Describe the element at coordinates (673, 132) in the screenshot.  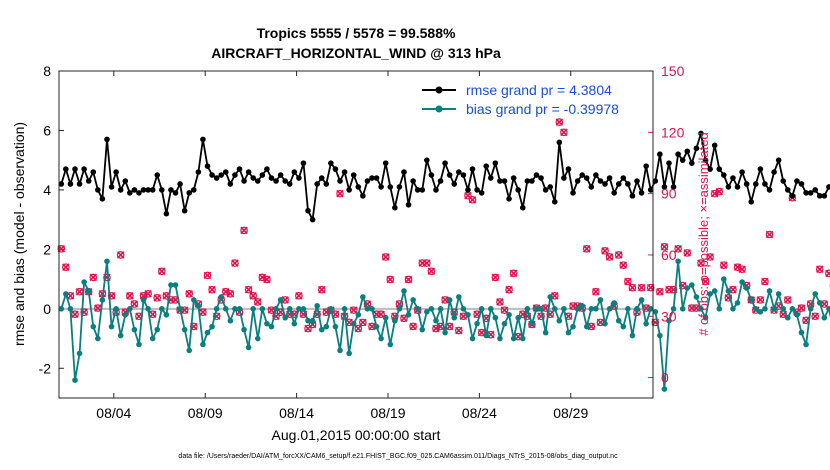
I see `y-right-tick-label: 120` at that location.